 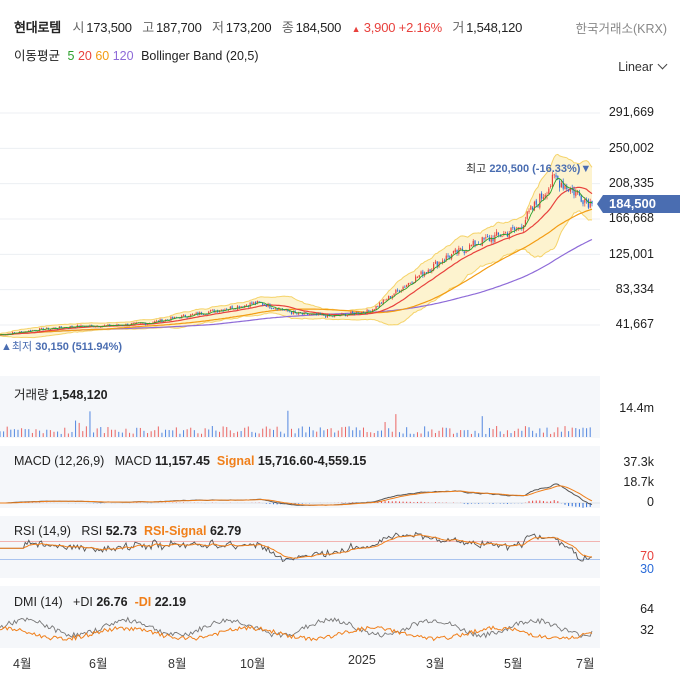 What do you see at coordinates (80, 395) in the screenshot?
I see `volume-panel-value: 1,548,120` at bounding box center [80, 395].